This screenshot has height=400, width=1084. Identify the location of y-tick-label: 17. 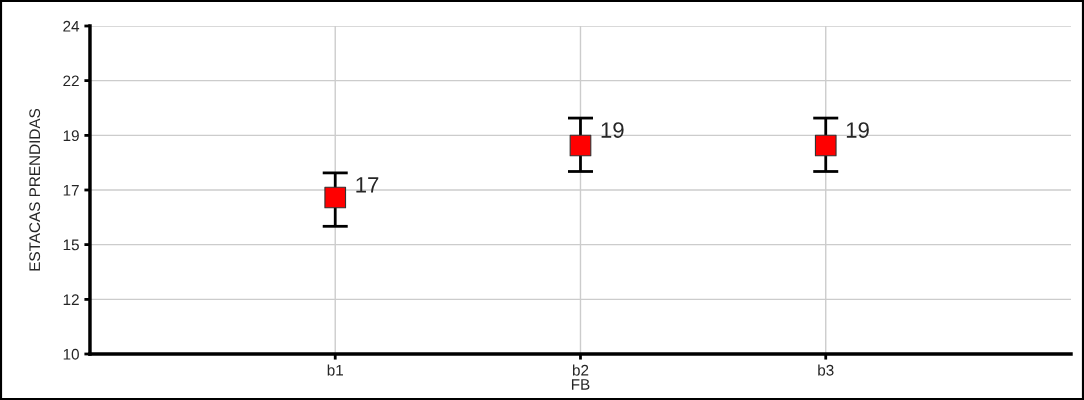
(71, 190).